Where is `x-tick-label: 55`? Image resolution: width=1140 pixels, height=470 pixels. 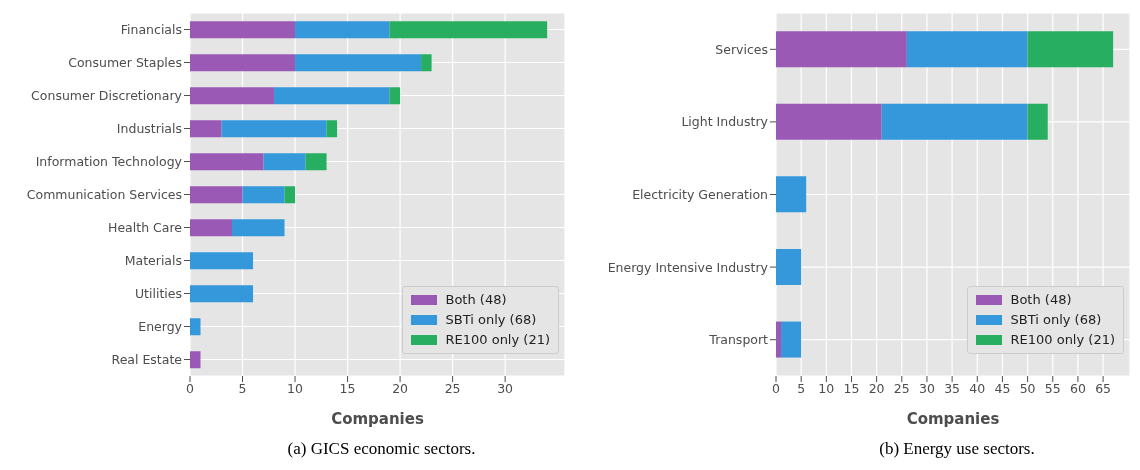 x-tick-label: 55 is located at coordinates (1052, 388).